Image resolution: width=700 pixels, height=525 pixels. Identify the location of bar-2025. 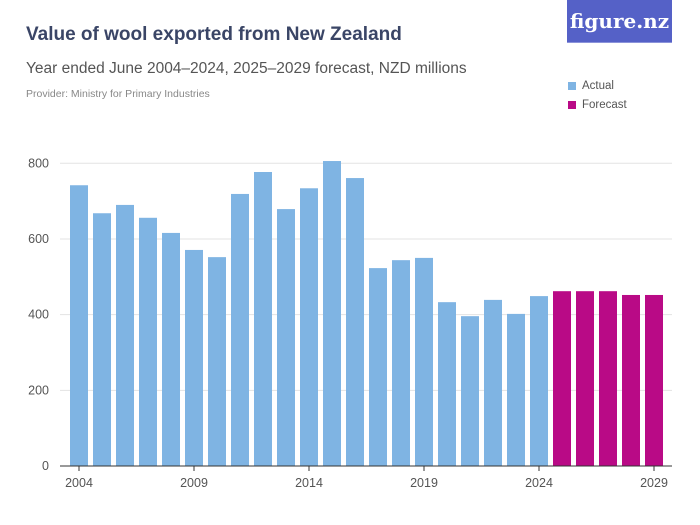
(562, 378).